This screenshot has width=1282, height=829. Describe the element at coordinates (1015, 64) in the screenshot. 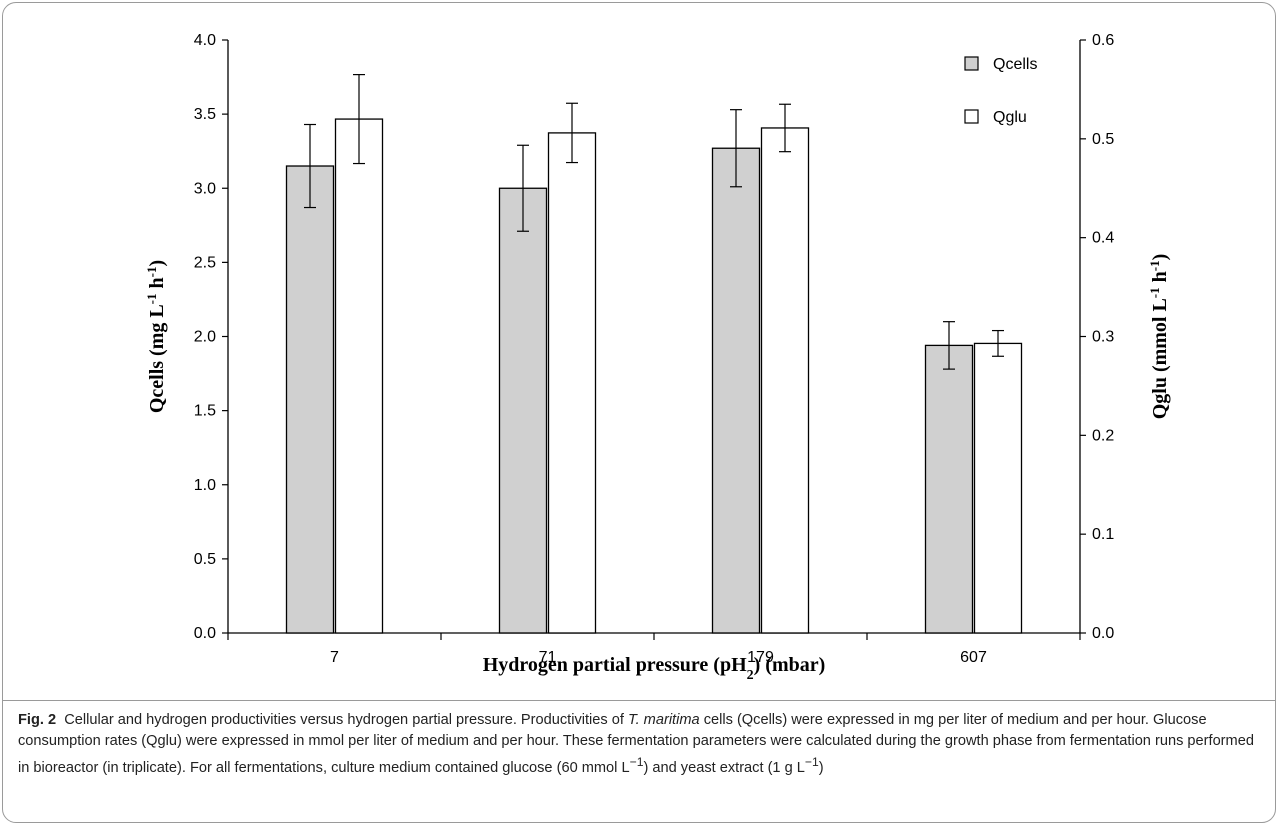

I see `legend-label-qcells: Qcells` at that location.